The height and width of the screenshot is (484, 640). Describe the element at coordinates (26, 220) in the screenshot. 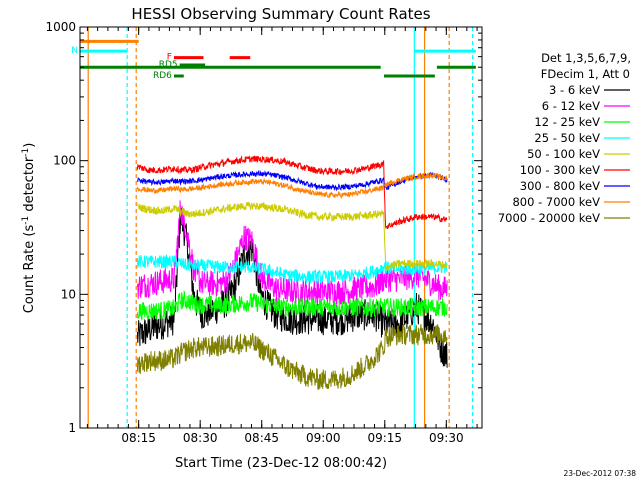

I see `y-axis-label-sup1: -1` at that location.